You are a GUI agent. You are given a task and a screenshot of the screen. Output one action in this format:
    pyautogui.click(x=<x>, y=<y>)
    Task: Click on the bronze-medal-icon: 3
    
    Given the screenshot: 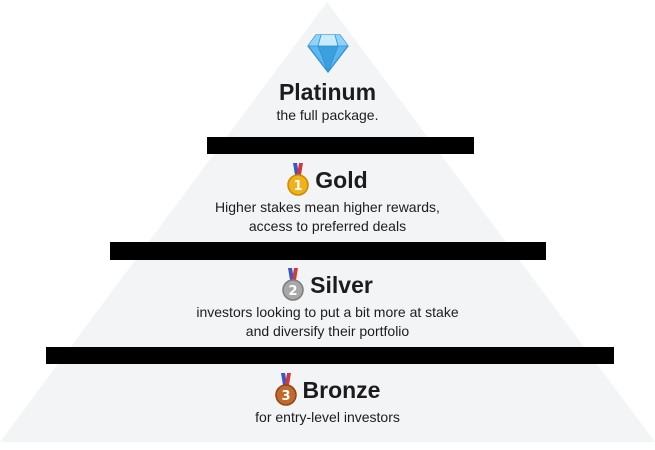 What is the action you would take?
    pyautogui.click(x=285, y=390)
    